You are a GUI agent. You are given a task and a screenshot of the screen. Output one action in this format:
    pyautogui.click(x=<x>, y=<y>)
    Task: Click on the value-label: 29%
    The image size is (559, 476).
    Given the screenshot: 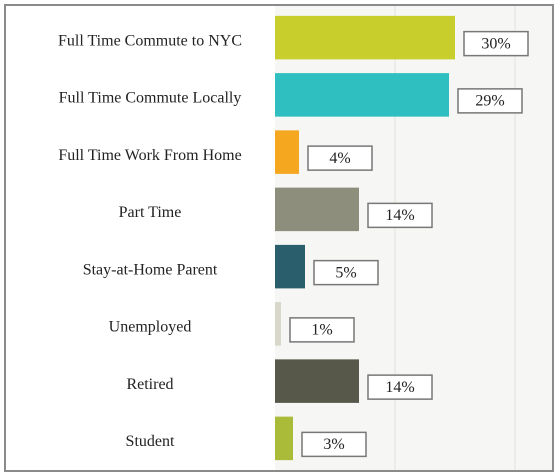 What is the action you would take?
    pyautogui.click(x=489, y=101)
    